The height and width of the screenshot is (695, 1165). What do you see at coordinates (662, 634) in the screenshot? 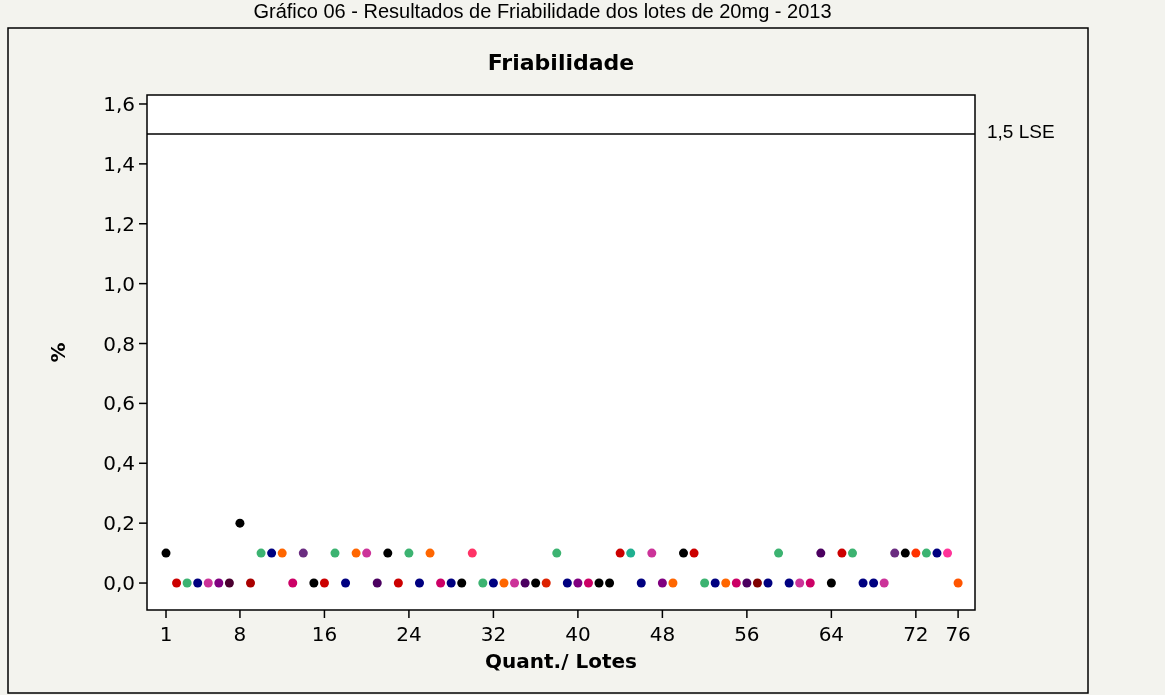
I see `x-tick-label: 48` at bounding box center [662, 634].